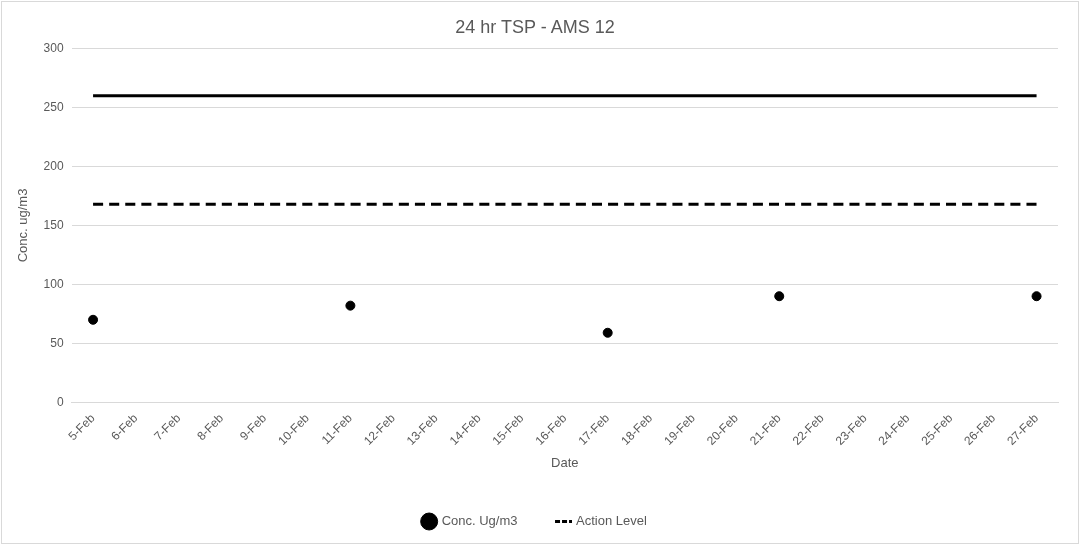 This screenshot has height=545, width=1080. I want to click on y-tick-label: 0, so click(60, 401).